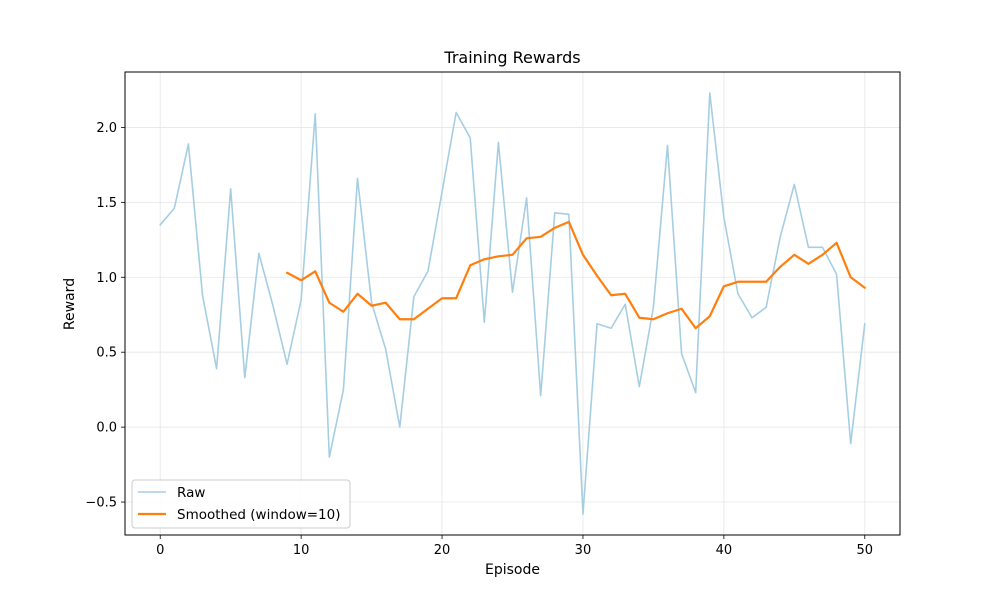 This screenshot has height=600, width=1000. What do you see at coordinates (106, 128) in the screenshot?
I see `y-tick-label: 2.0` at bounding box center [106, 128].